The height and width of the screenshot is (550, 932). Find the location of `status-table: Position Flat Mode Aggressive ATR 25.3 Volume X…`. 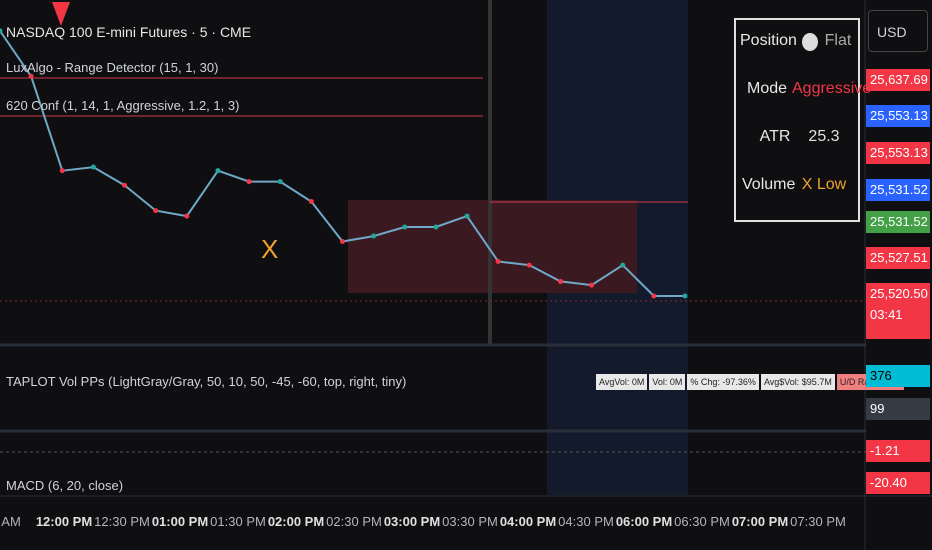

status-table: Position Flat Mode Aggressive ATR 25.3 Volume X… is located at coordinates (803, 120).